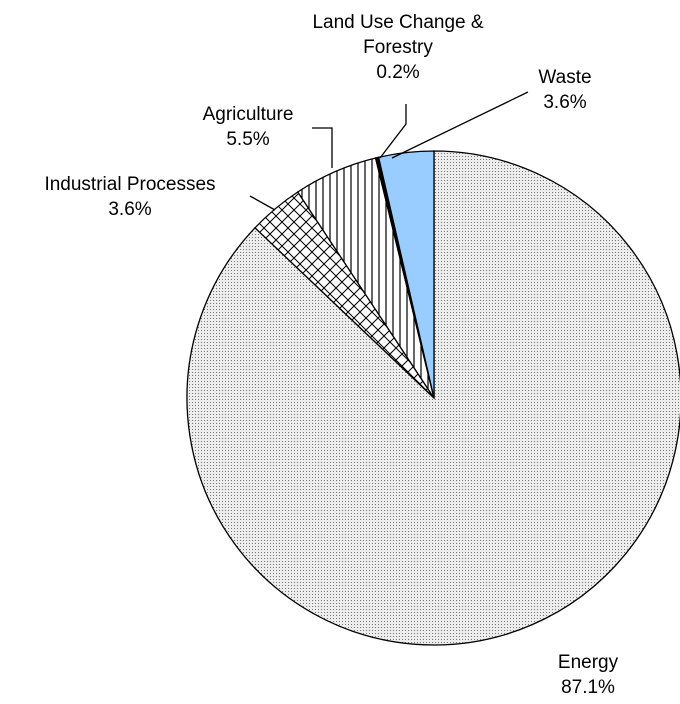 The width and height of the screenshot is (680, 704). Describe the element at coordinates (588, 662) in the screenshot. I see `category-label: Energy` at that location.